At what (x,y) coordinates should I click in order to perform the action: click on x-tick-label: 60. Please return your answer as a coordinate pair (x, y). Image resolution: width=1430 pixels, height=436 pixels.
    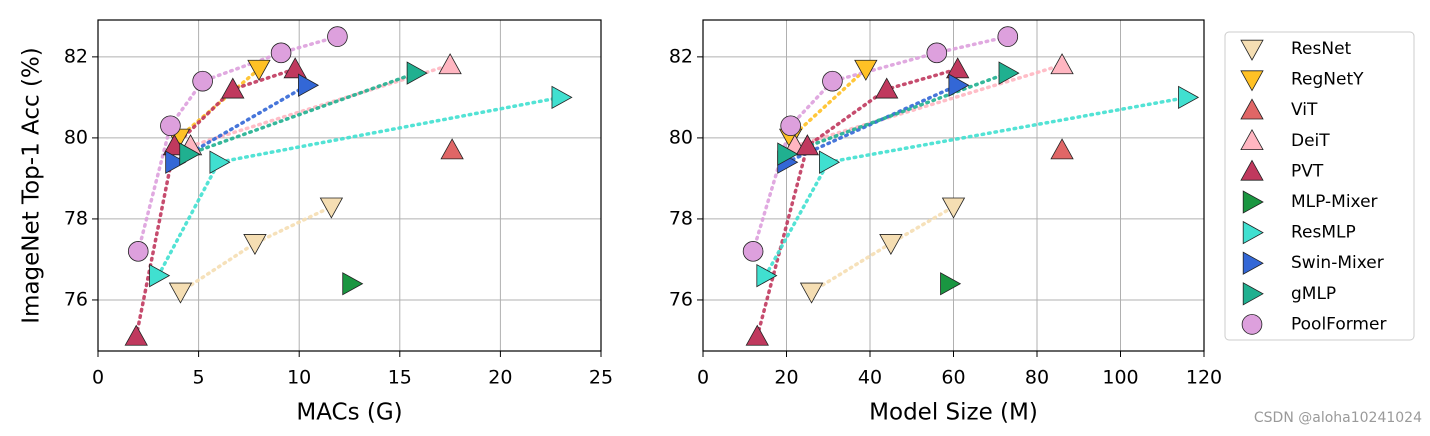
    Looking at the image, I should click on (953, 378).